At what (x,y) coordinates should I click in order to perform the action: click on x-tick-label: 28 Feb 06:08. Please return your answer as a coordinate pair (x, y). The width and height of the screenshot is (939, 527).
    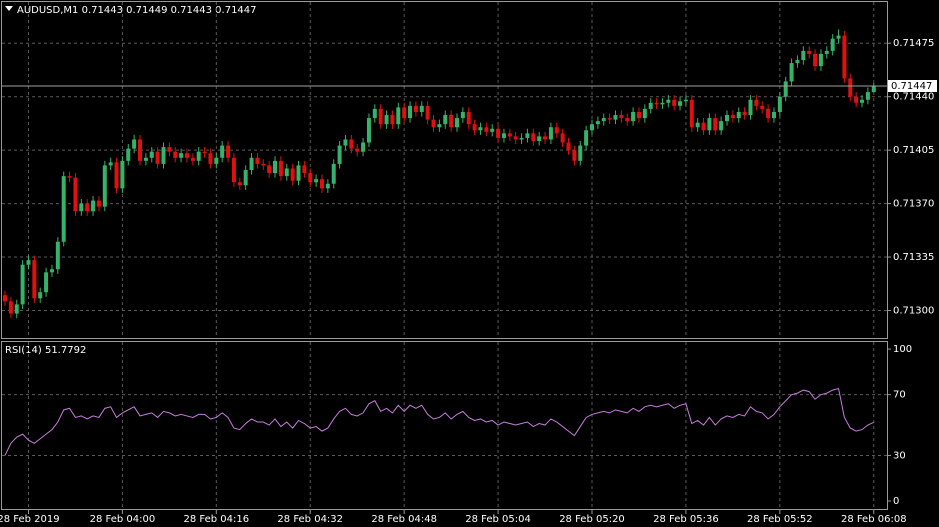
    Looking at the image, I should click on (874, 519).